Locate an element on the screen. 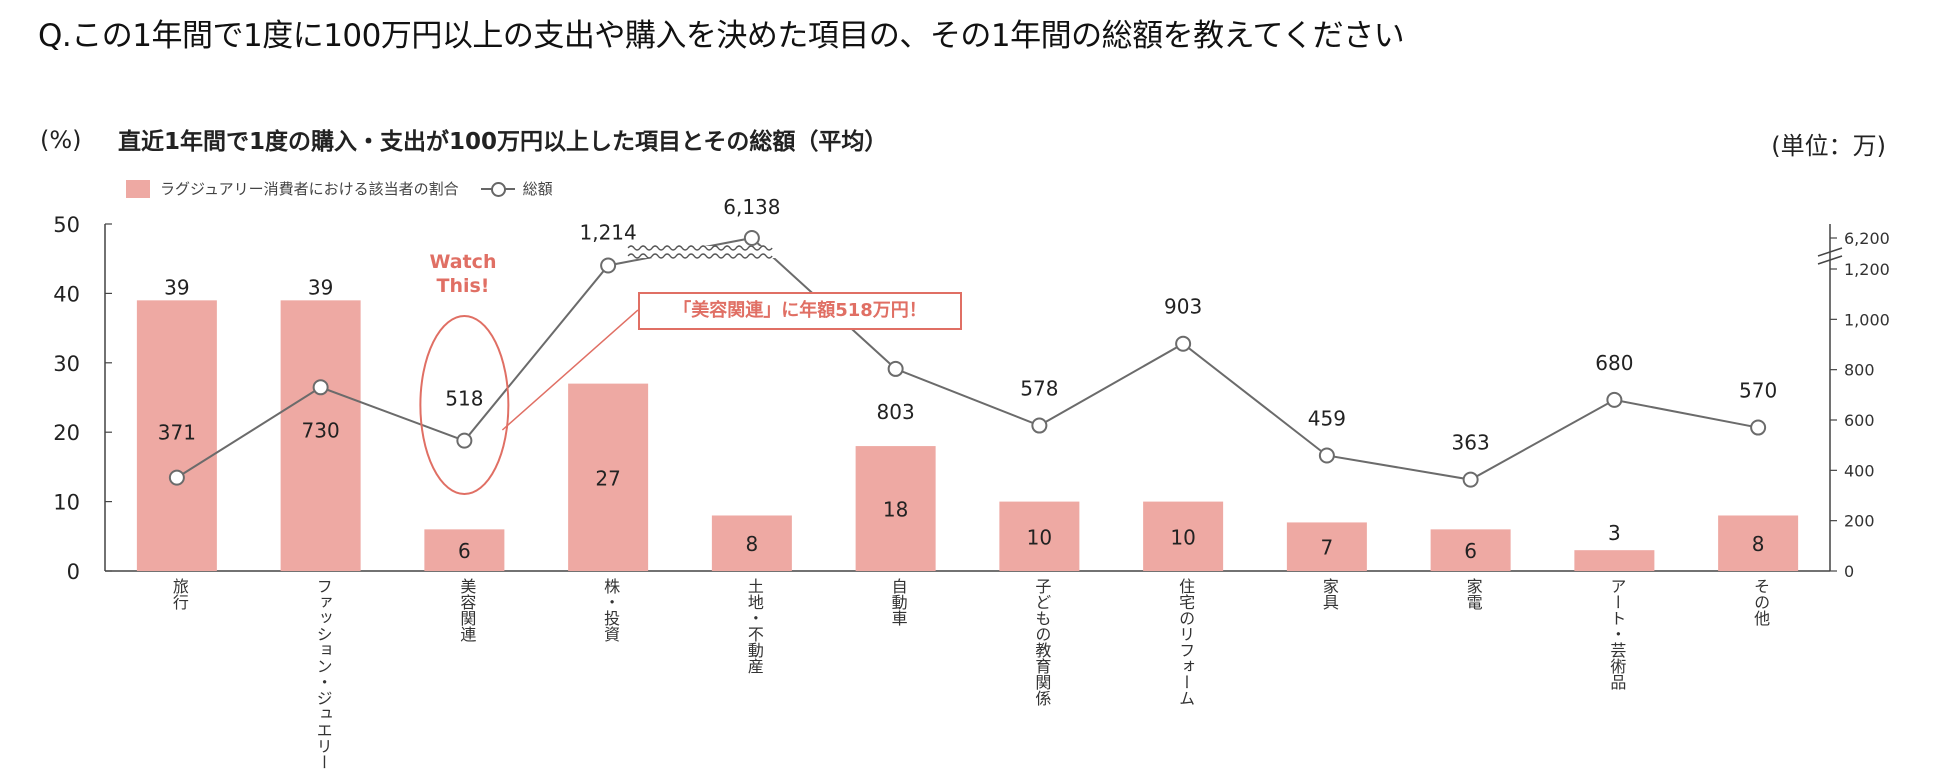 The width and height of the screenshot is (1950, 770). line-value-label: 459 is located at coordinates (1327, 418).